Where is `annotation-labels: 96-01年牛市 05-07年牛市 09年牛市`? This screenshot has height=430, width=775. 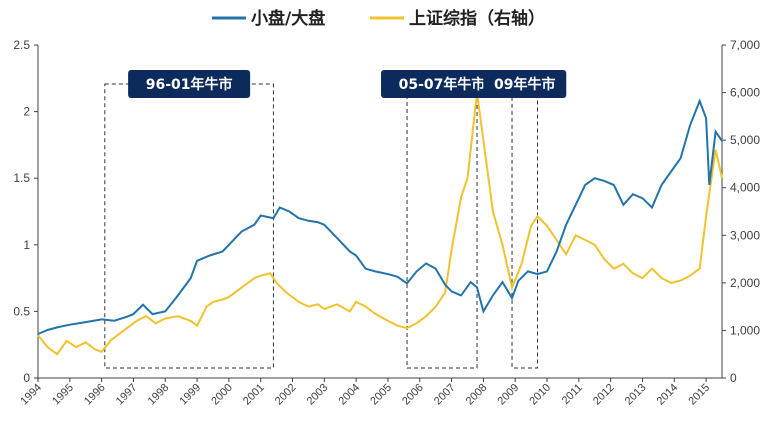 annotation-labels: 96-01年牛市 05-07年牛市 09年牛市 is located at coordinates (347, 84).